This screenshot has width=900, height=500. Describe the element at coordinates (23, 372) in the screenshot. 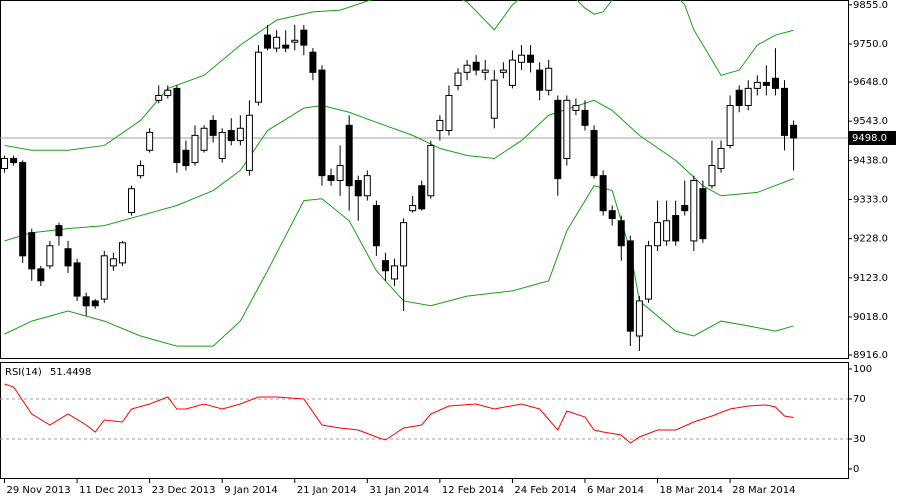

I see `rsi-title: RSI(14)` at that location.